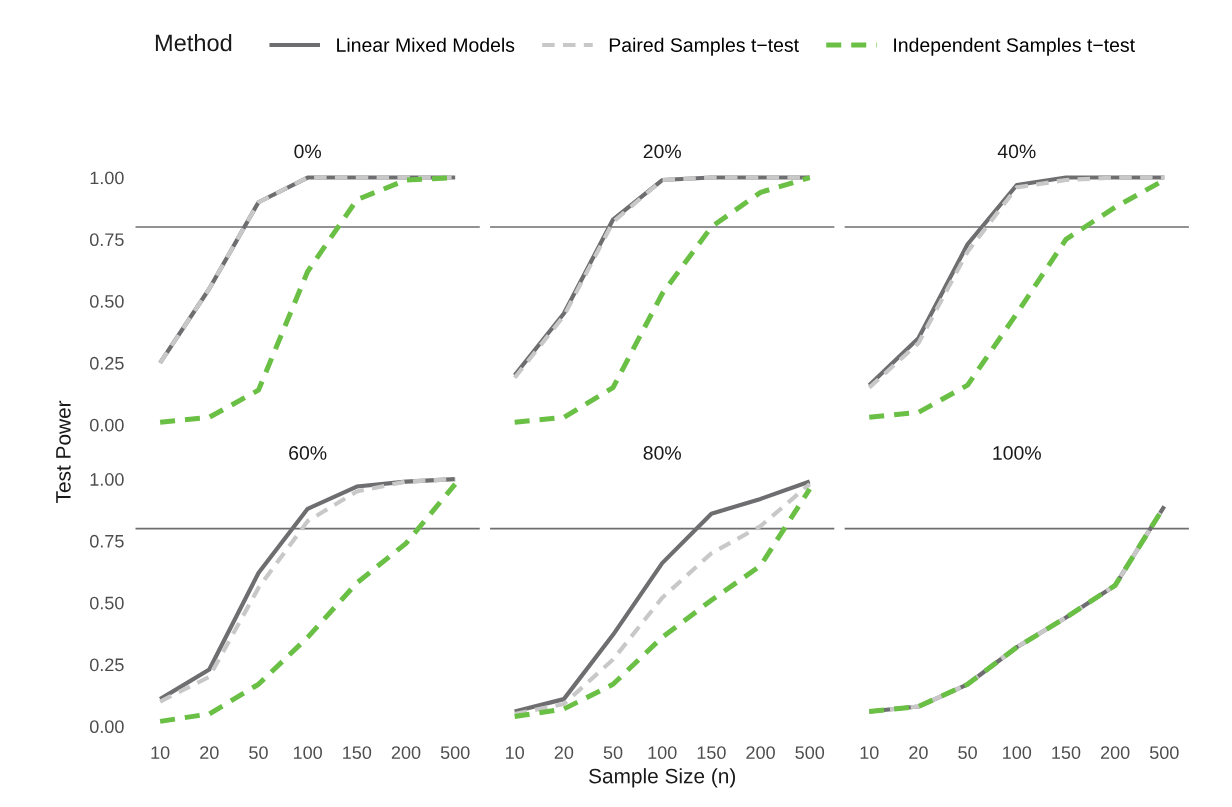 Image resolution: width=1232 pixels, height=807 pixels. I want to click on legend-title: Method, so click(193, 42).